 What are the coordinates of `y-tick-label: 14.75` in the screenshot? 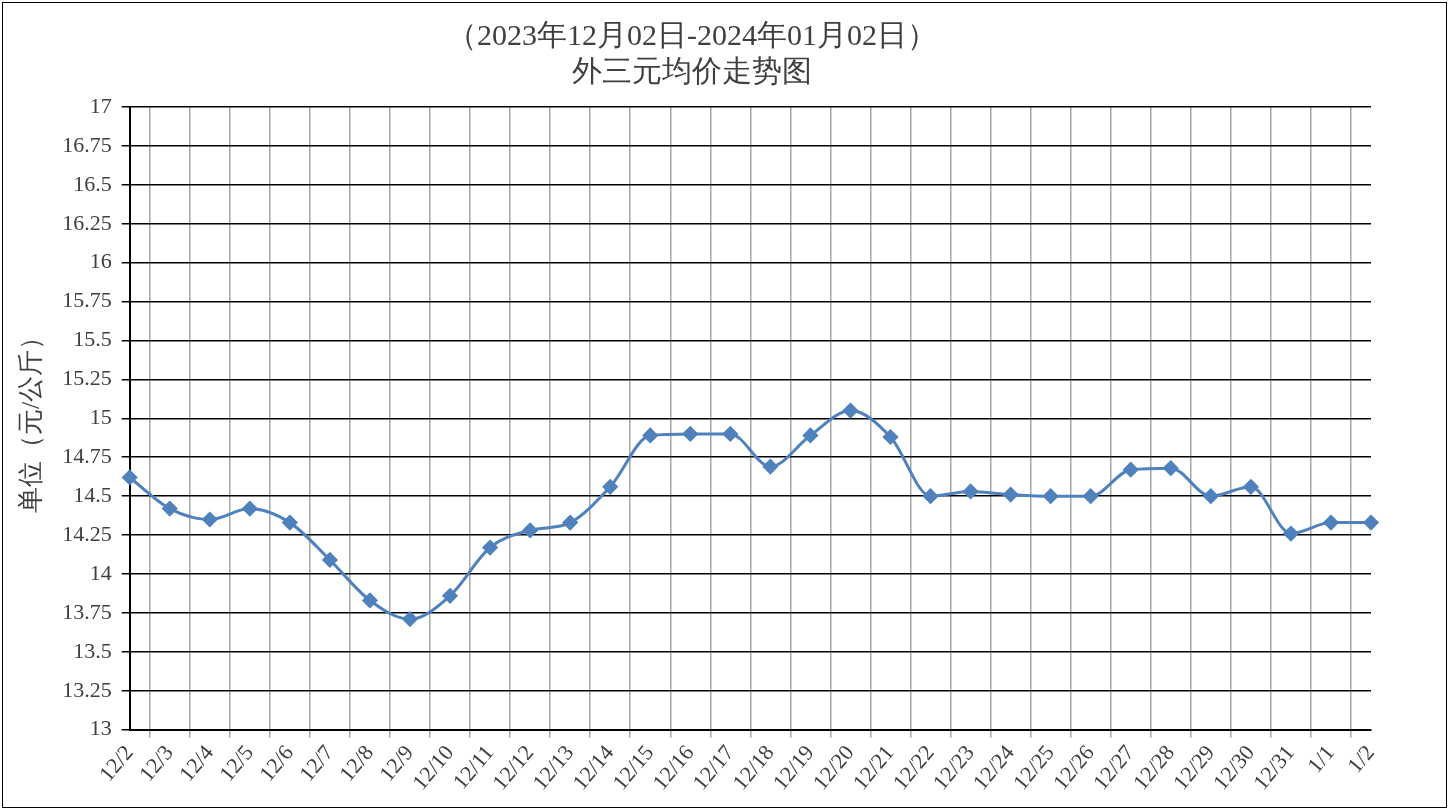 It's located at (87, 456).